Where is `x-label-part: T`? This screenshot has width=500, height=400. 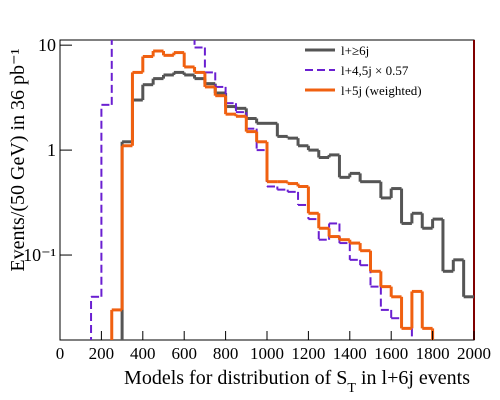 x-label-part: T is located at coordinates (351, 388).